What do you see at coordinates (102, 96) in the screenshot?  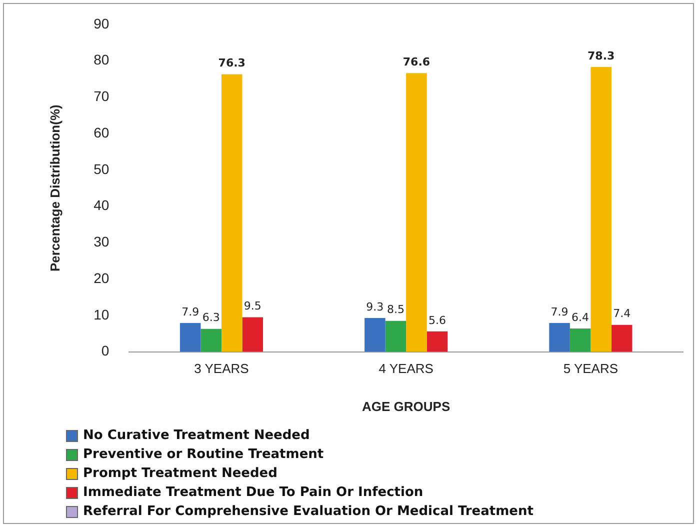 I see `y-tick-label: 70` at bounding box center [102, 96].